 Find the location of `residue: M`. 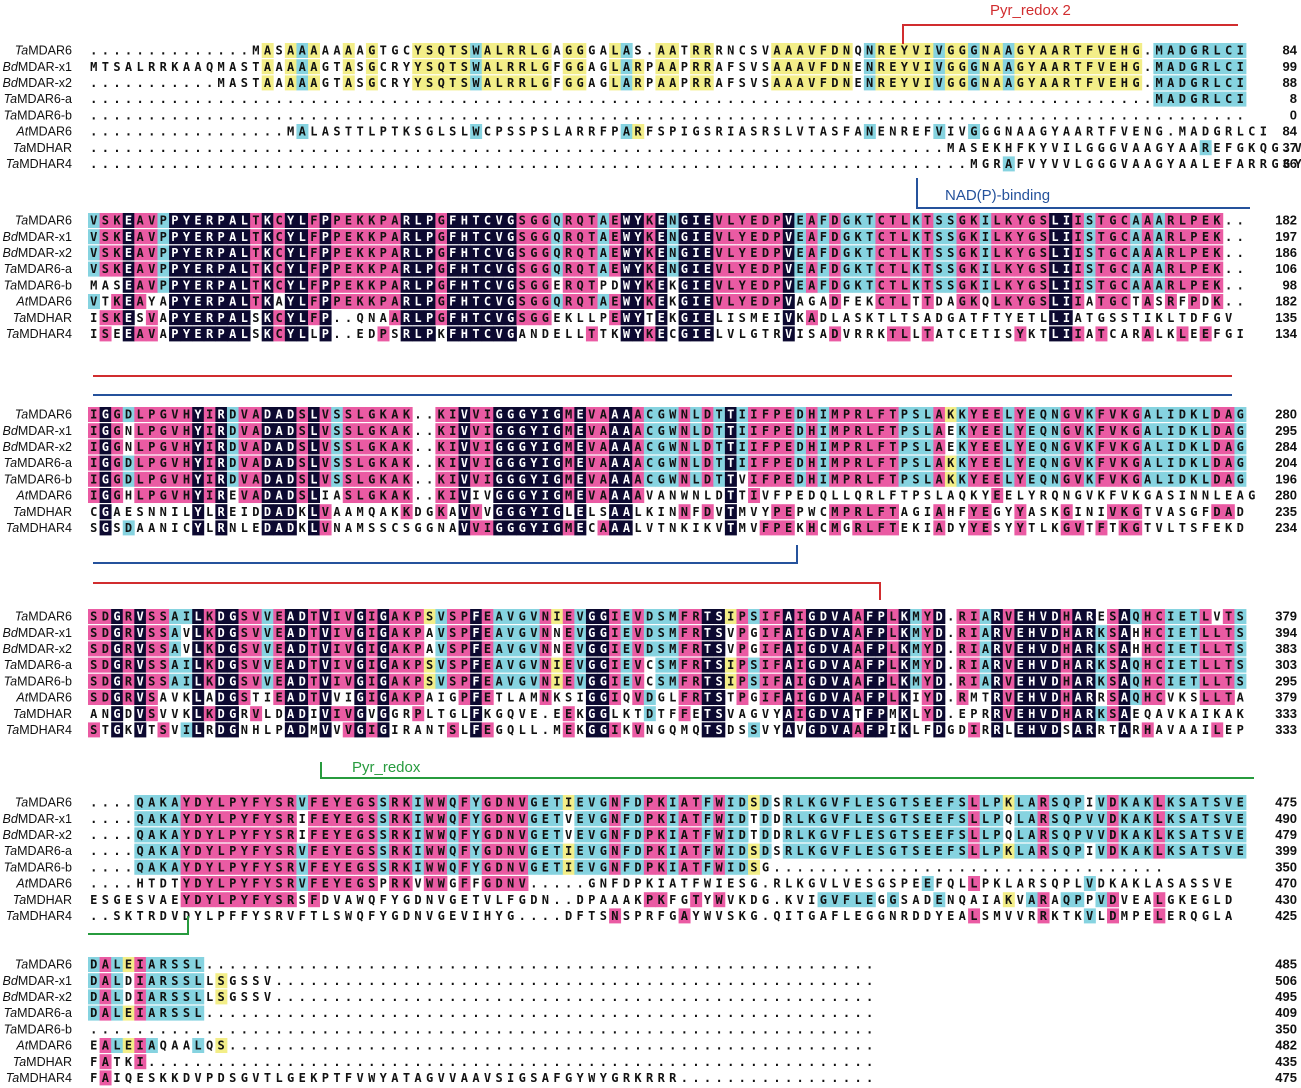

residue: M is located at coordinates (568, 496).